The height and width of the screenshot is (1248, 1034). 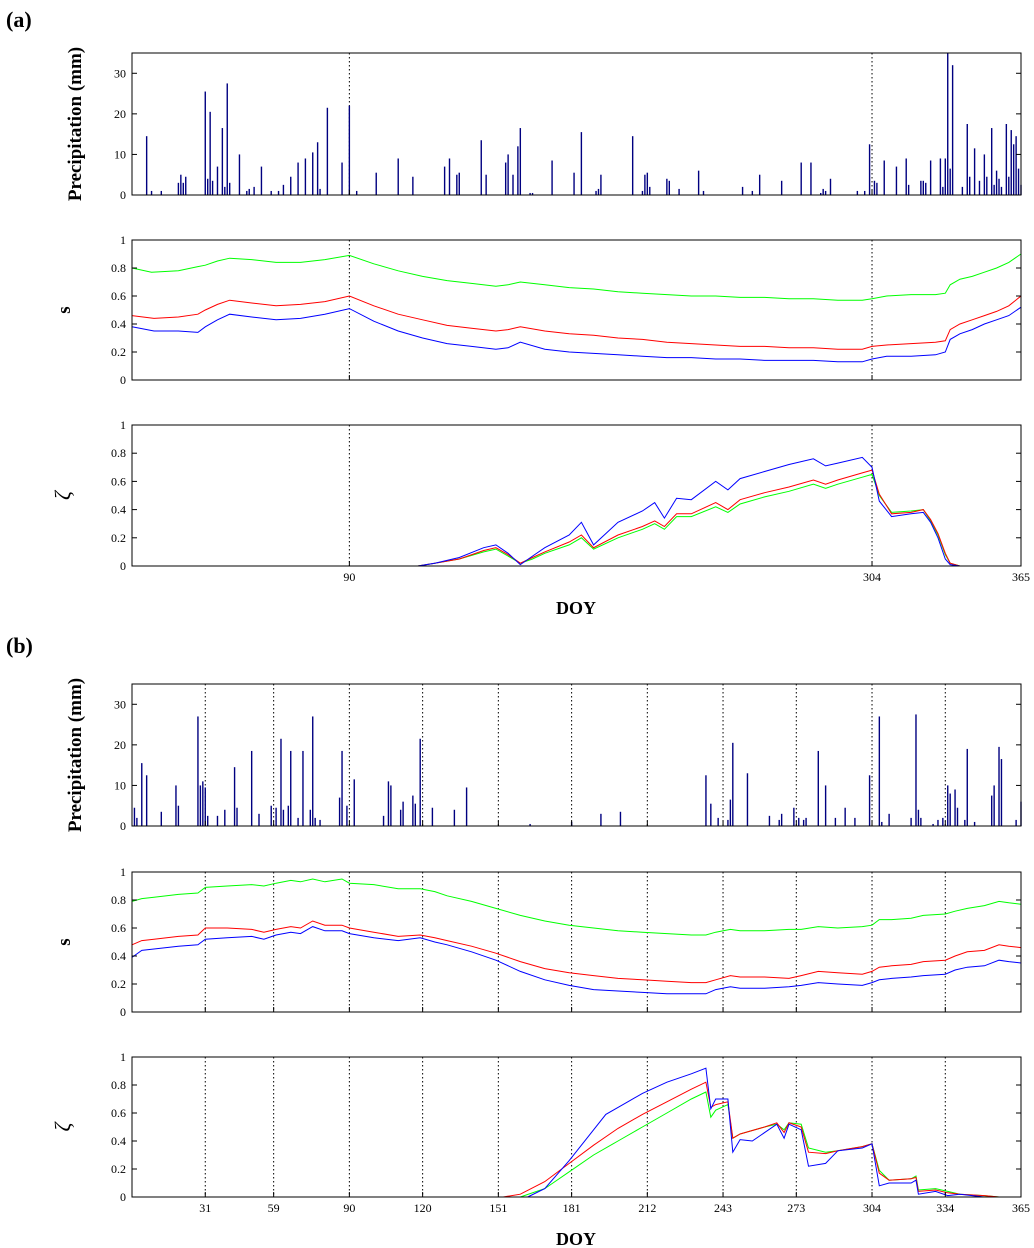 What do you see at coordinates (796, 1208) in the screenshot?
I see `panel-b-zeta-xtick-label: 273` at bounding box center [796, 1208].